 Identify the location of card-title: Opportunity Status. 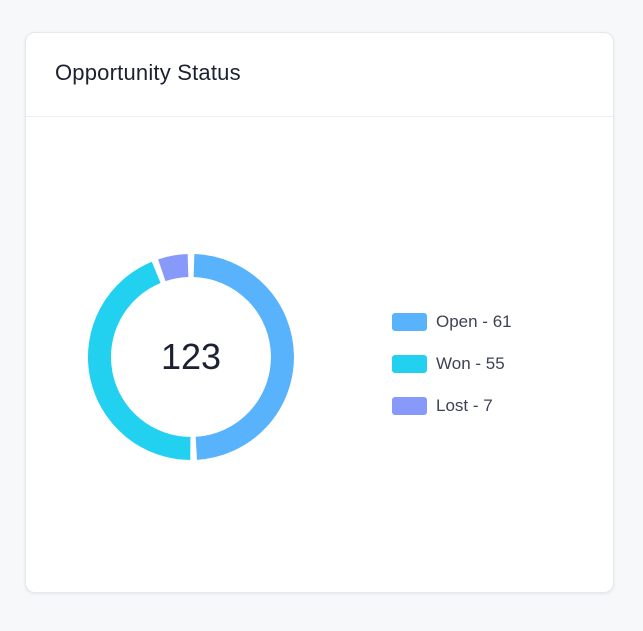
(148, 72).